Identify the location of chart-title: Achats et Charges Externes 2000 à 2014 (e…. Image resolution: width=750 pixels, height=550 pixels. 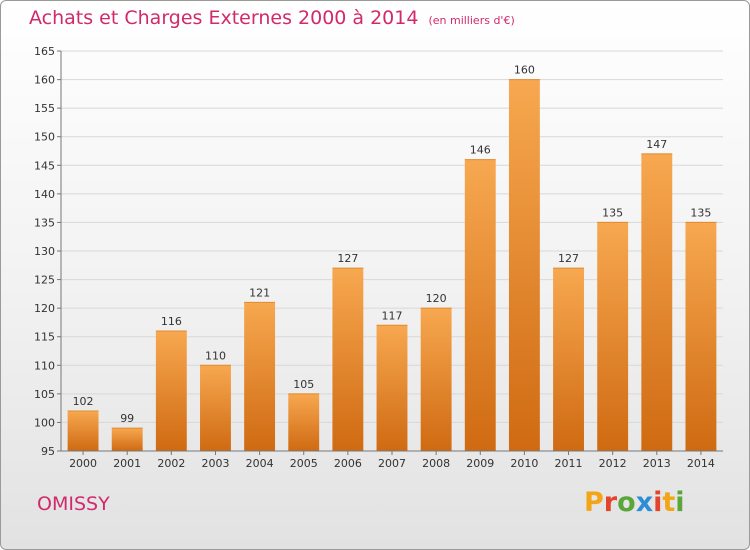
(272, 18).